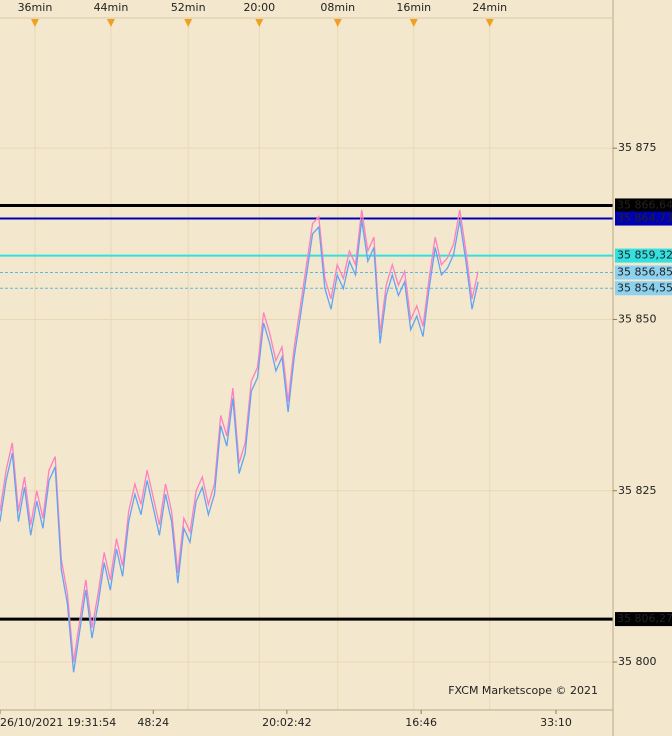 The height and width of the screenshot is (736, 672). What do you see at coordinates (286, 722) in the screenshot?
I see `x-tick-label: 20:02:42` at bounding box center [286, 722].